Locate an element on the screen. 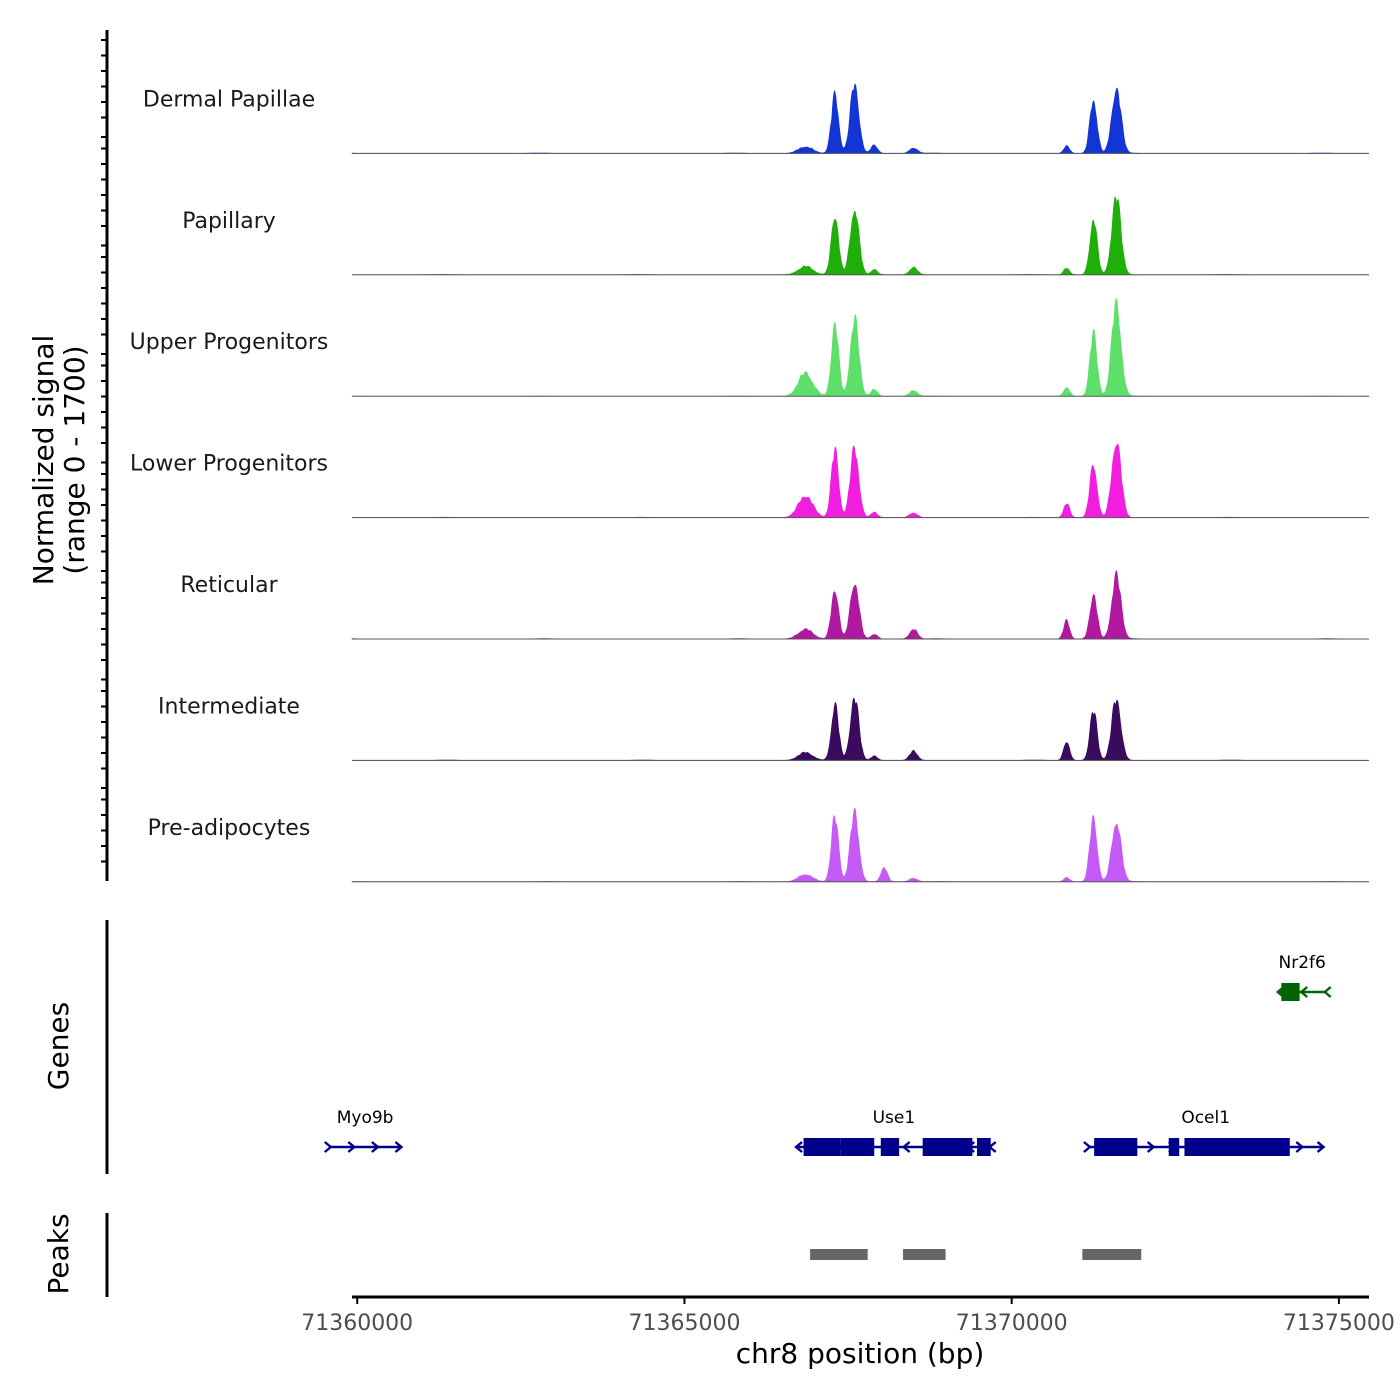 This screenshot has width=1400, height=1400. coverage-track: Dermal Papillae is located at coordinates (756, 118).